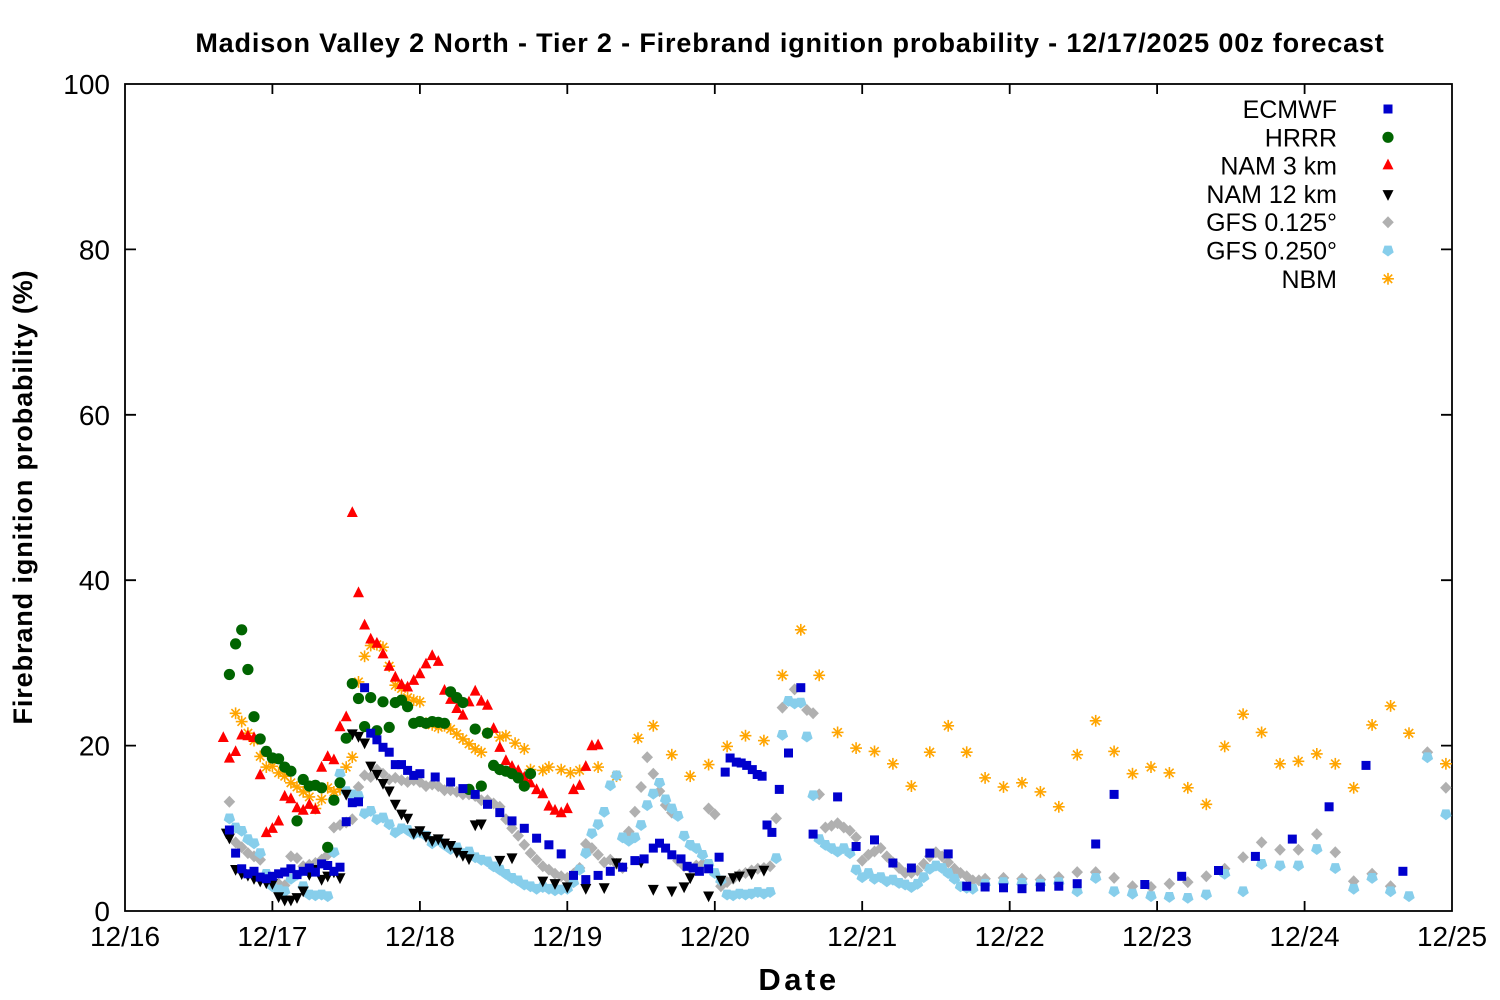  What do you see at coordinates (1157, 936) in the screenshot?
I see `svg-text: 12/23` at bounding box center [1157, 936].